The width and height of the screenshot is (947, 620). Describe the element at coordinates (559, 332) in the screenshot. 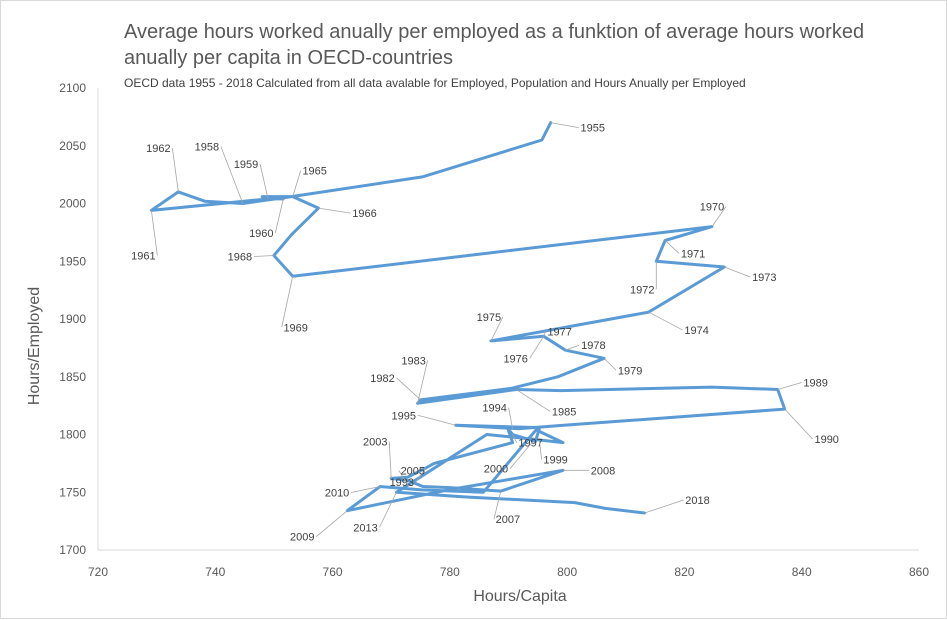

I see `point-label-1977: 1977` at that location.